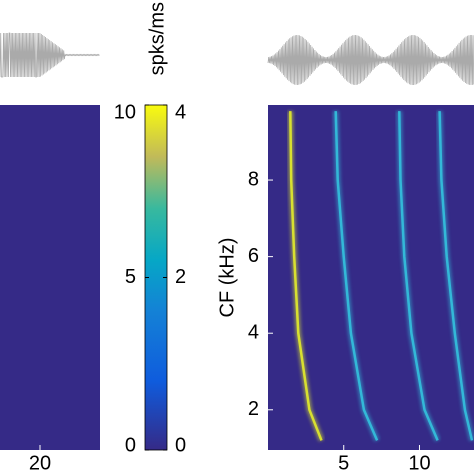  I want to click on y-tick-label: 2, so click(253, 409).